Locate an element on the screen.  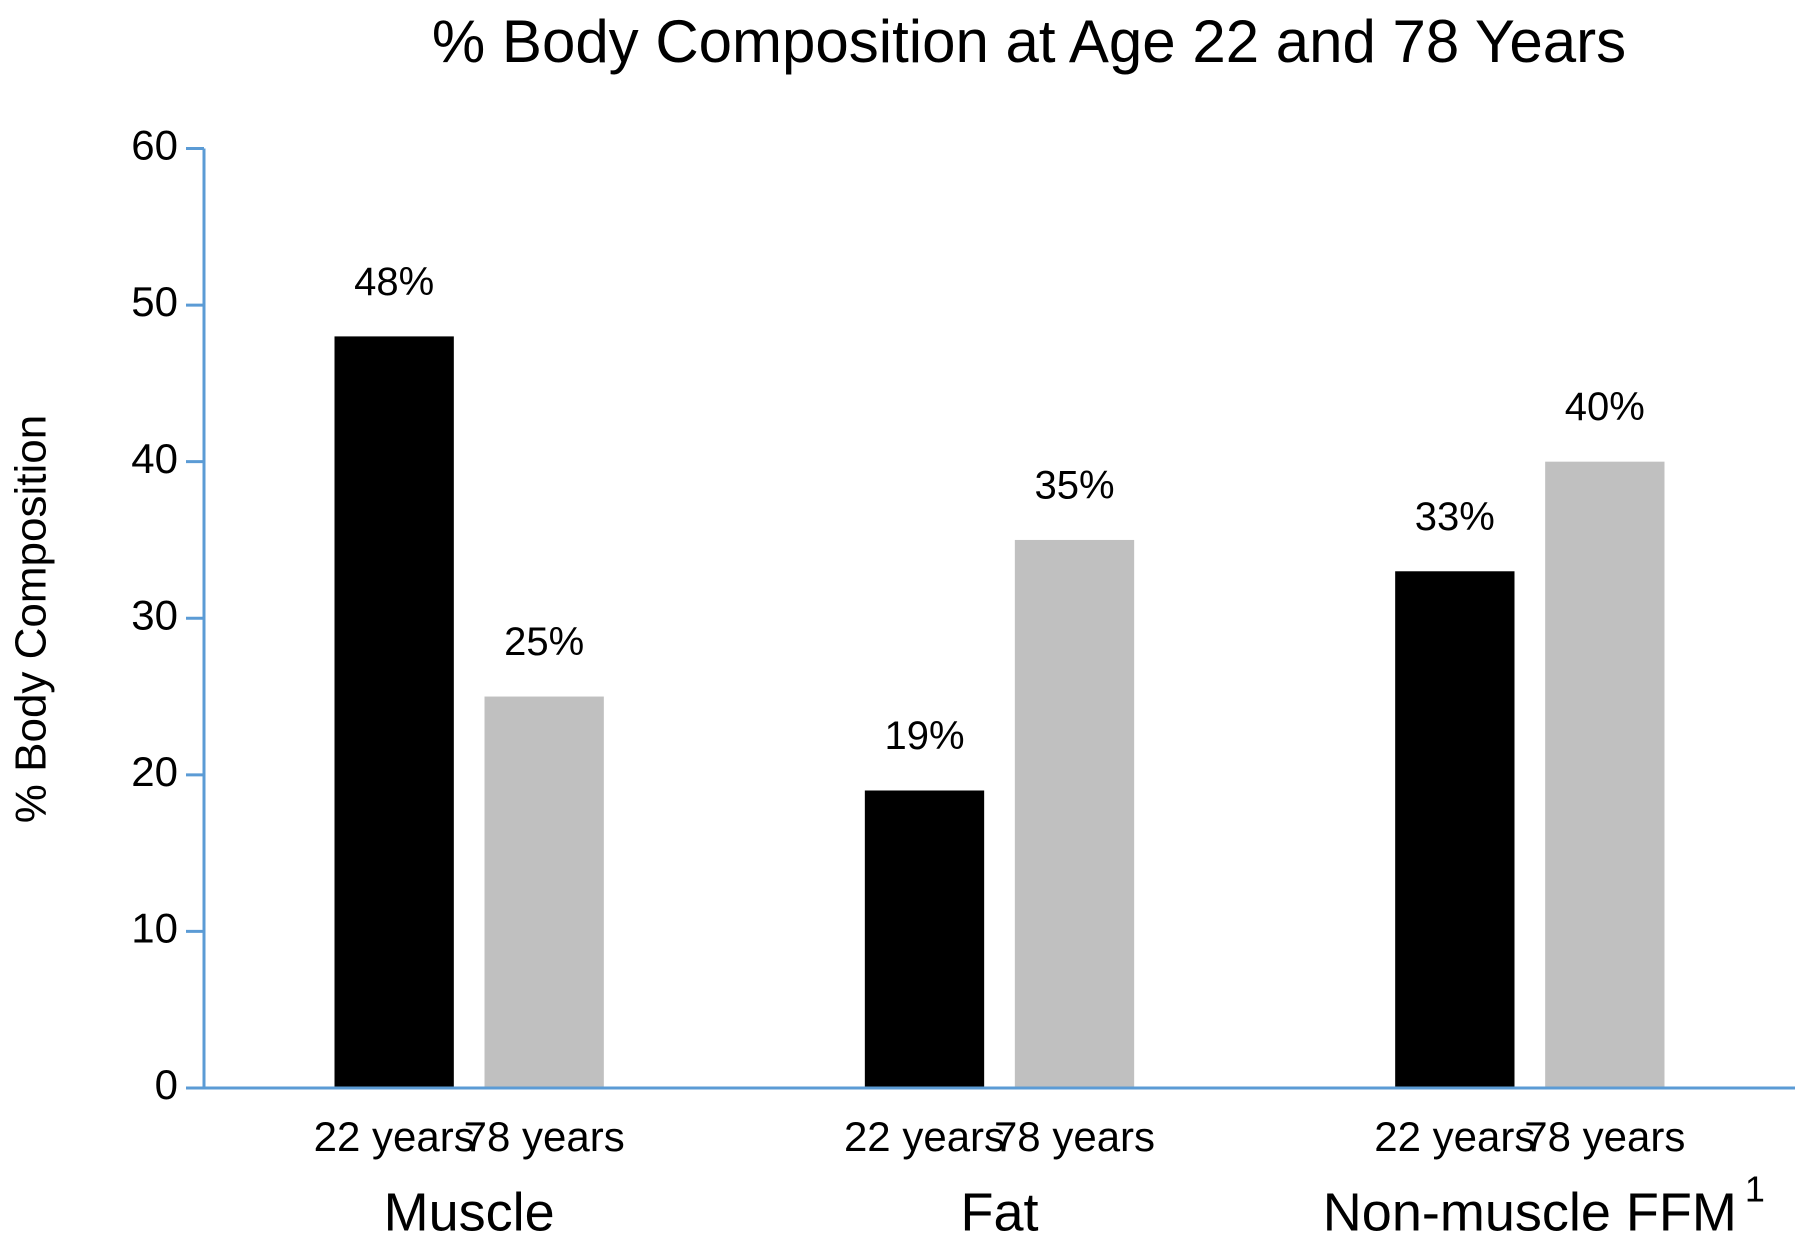
value-label: 40% is located at coordinates (1605, 407).